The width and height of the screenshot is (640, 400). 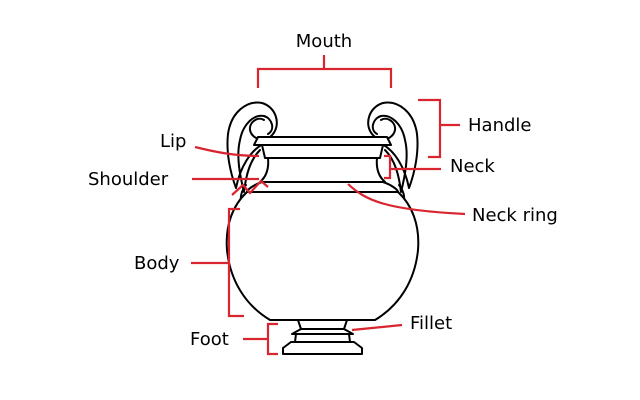 I want to click on fillet-leader, so click(x=377, y=327).